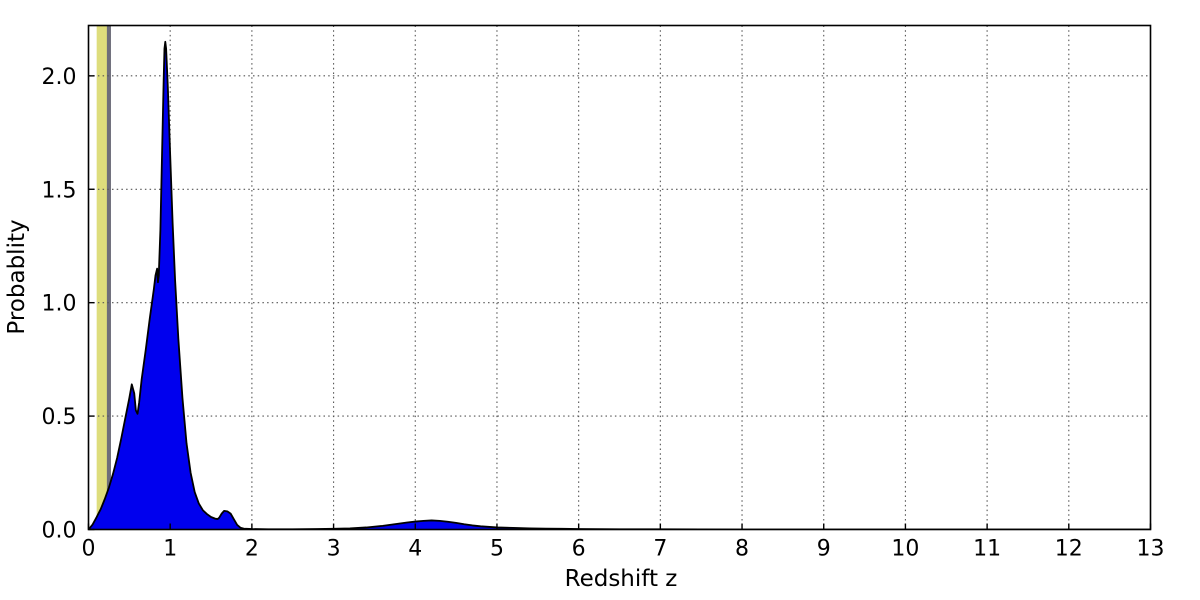 Image resolution: width=1200 pixels, height=600 pixels. Describe the element at coordinates (579, 549) in the screenshot. I see `x-tick-label: 6` at that location.